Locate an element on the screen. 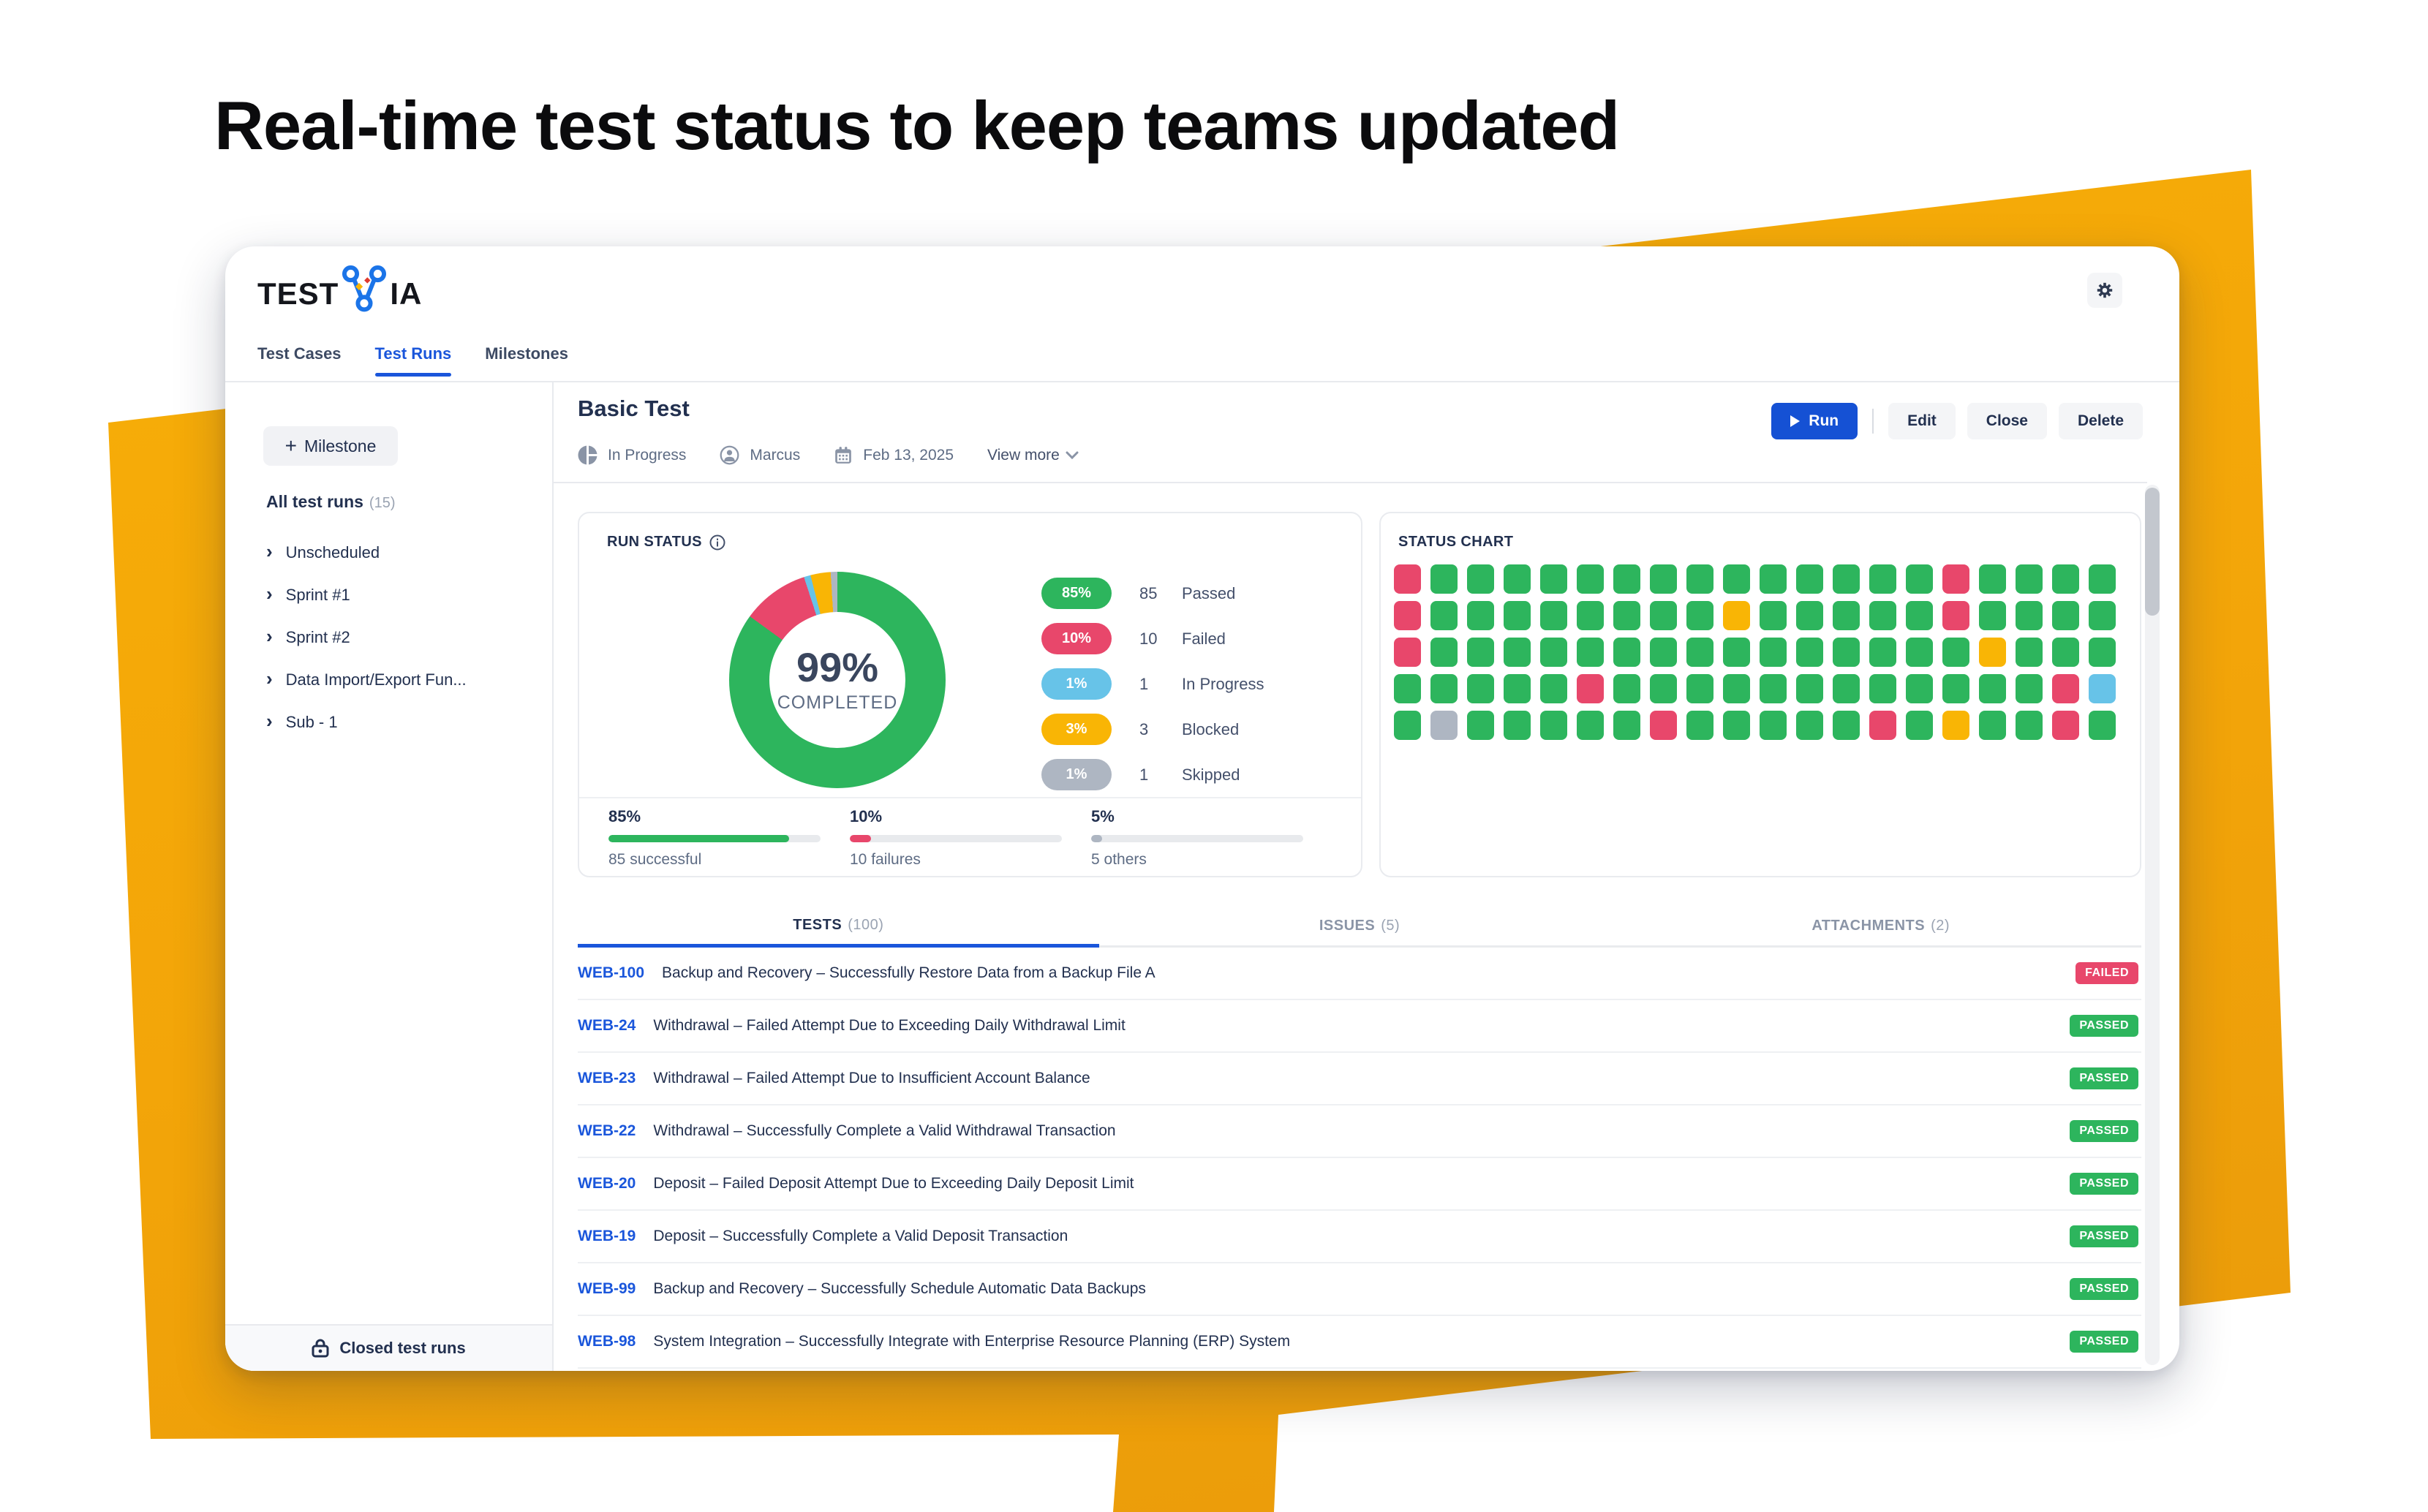 The image size is (2428, 1512). tab-test-cases: Test Cases is located at coordinates (299, 353).